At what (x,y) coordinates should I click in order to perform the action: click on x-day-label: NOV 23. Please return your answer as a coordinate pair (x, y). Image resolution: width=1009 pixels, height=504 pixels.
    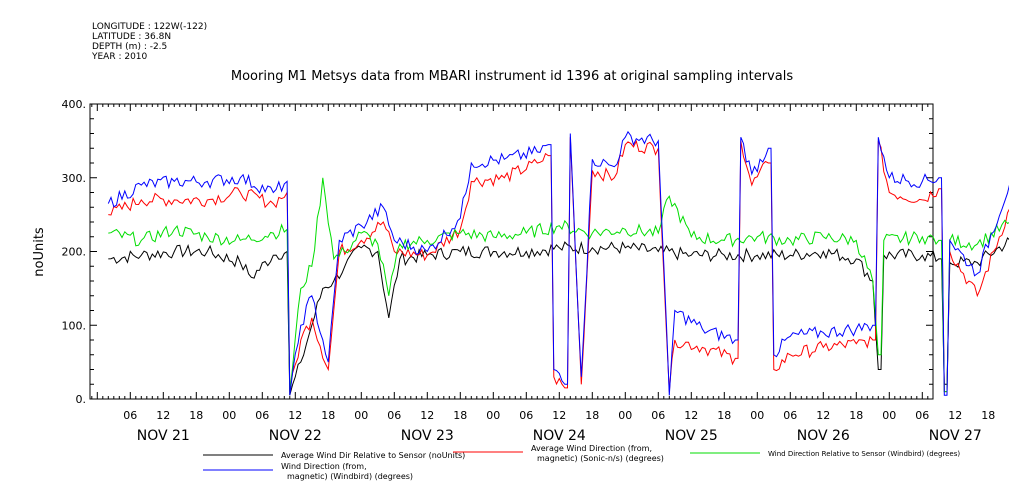
    Looking at the image, I should click on (427, 436).